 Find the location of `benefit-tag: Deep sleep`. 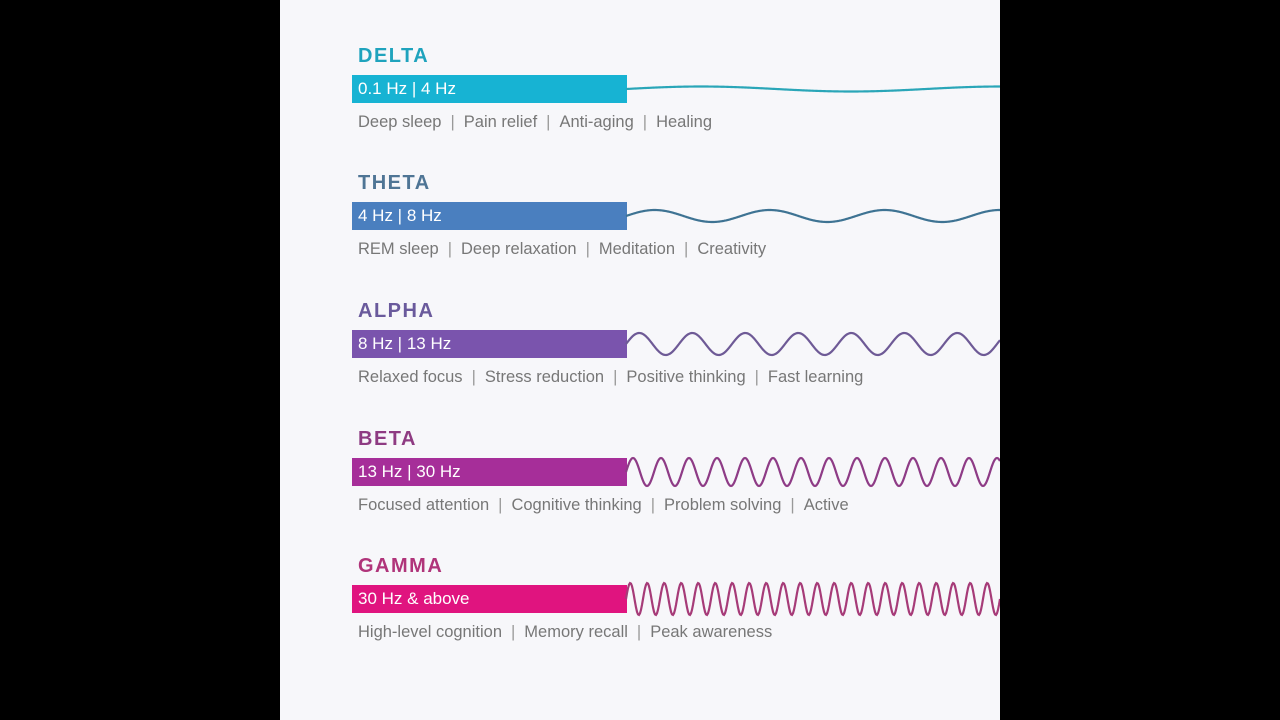

benefit-tag: Deep sleep is located at coordinates (400, 122).